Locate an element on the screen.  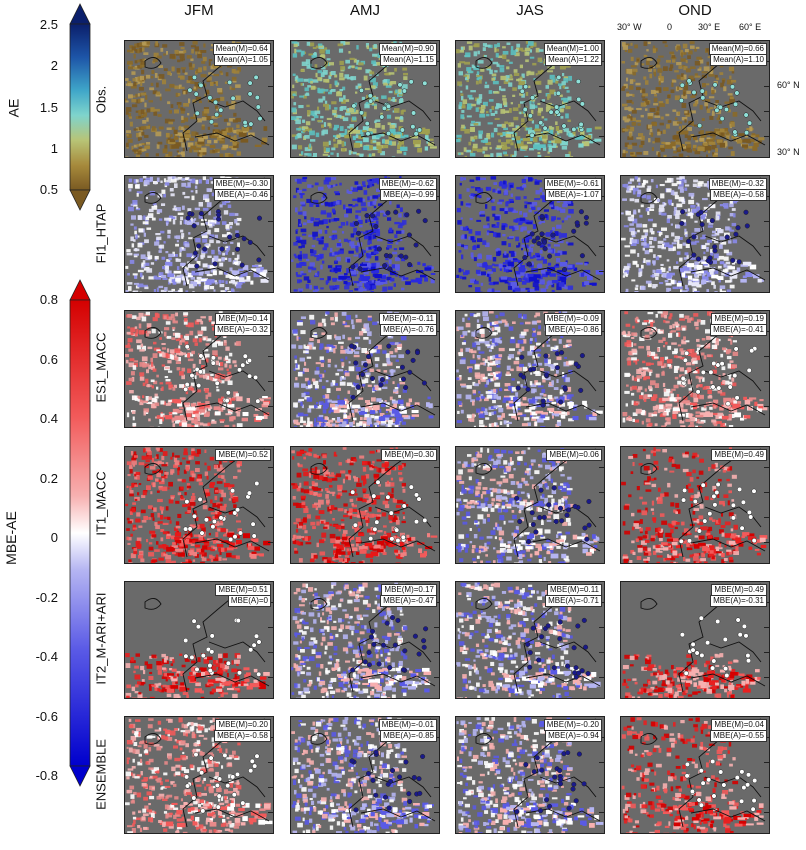
ae-colorbar-title: AE is located at coordinates (13, 108).